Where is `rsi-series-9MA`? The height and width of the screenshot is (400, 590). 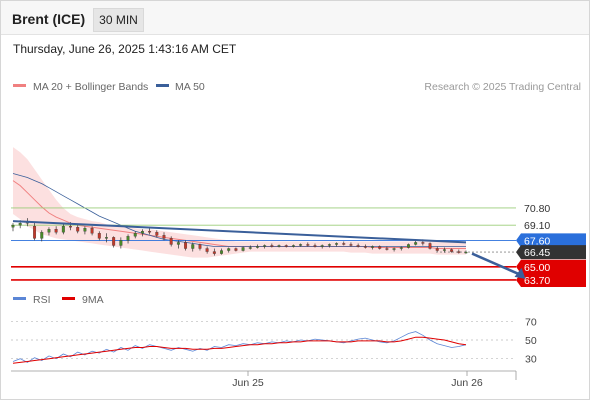 rsi-series-9MA is located at coordinates (239, 350).